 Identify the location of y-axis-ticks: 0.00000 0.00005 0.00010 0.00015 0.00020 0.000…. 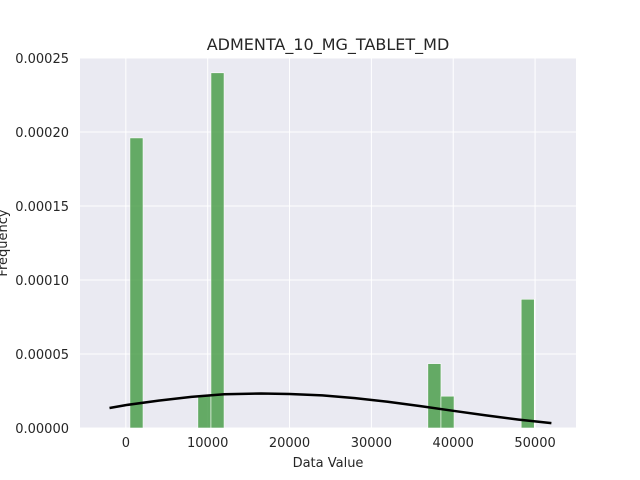
(42, 244).